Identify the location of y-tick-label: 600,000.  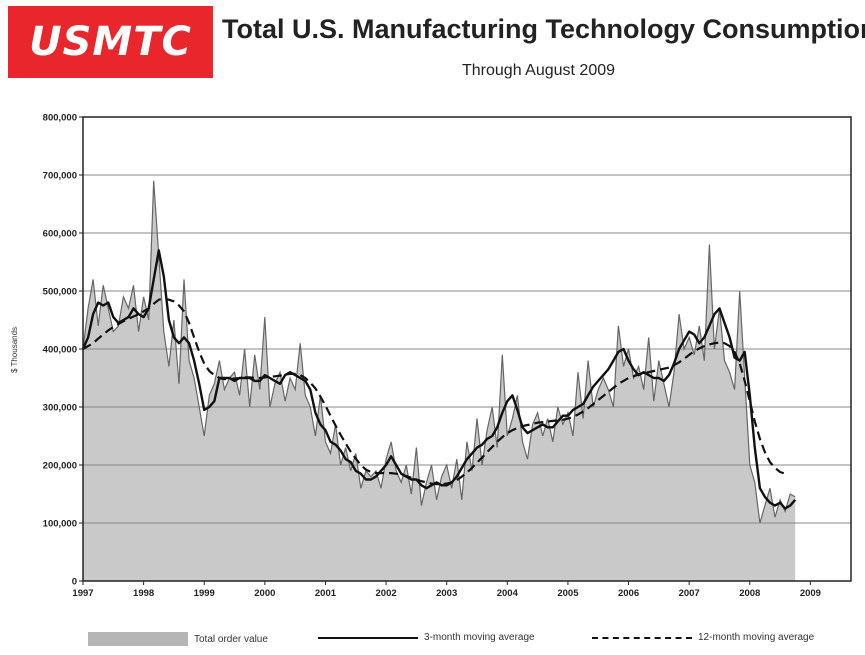
(60, 234).